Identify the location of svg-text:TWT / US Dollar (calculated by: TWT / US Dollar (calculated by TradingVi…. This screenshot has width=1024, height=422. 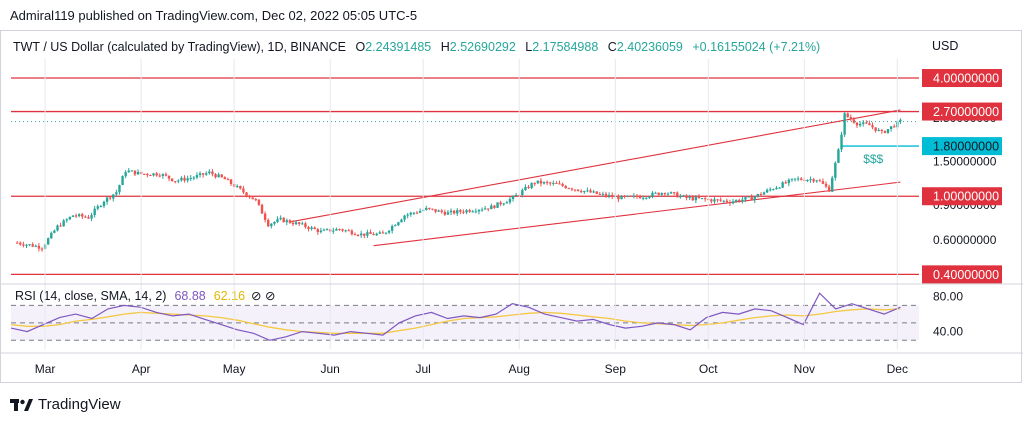
(416, 47).